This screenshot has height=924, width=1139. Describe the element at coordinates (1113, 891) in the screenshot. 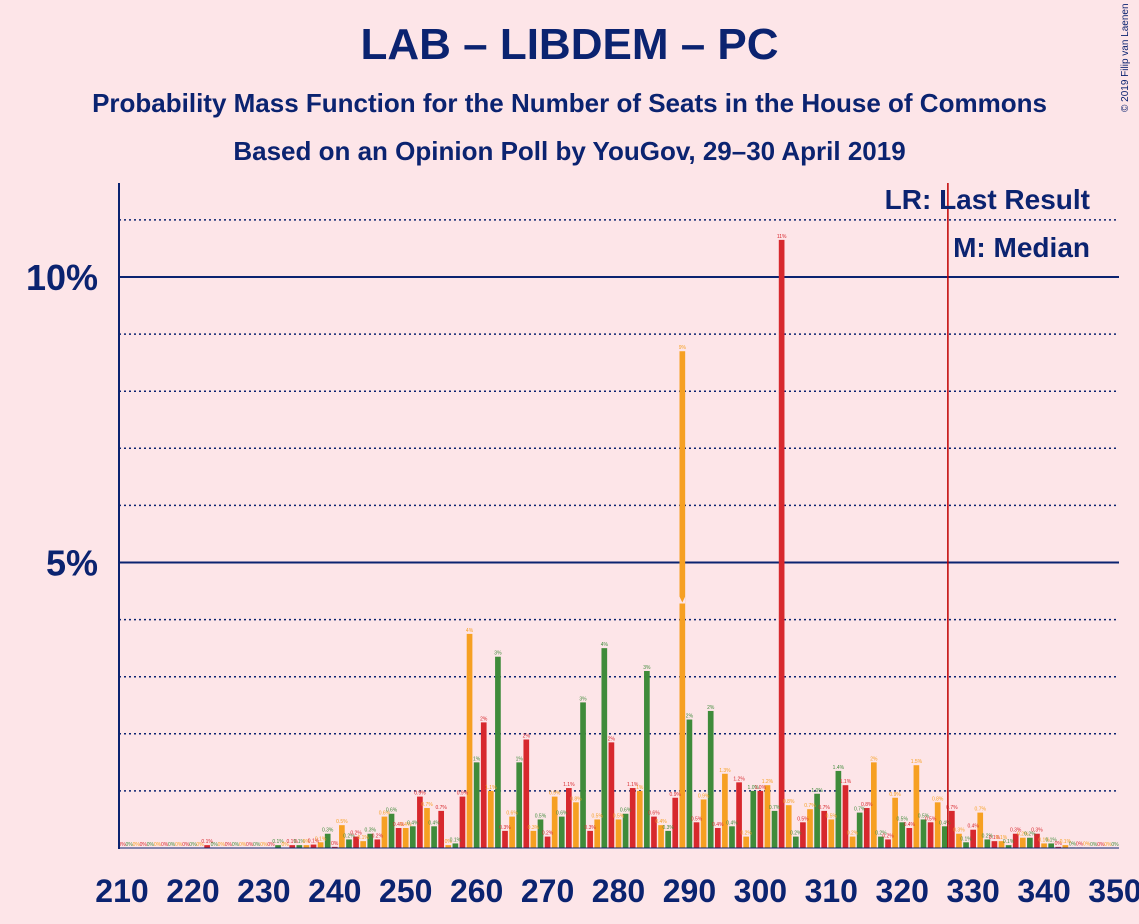

I see `x-tick-label: 350` at that location.